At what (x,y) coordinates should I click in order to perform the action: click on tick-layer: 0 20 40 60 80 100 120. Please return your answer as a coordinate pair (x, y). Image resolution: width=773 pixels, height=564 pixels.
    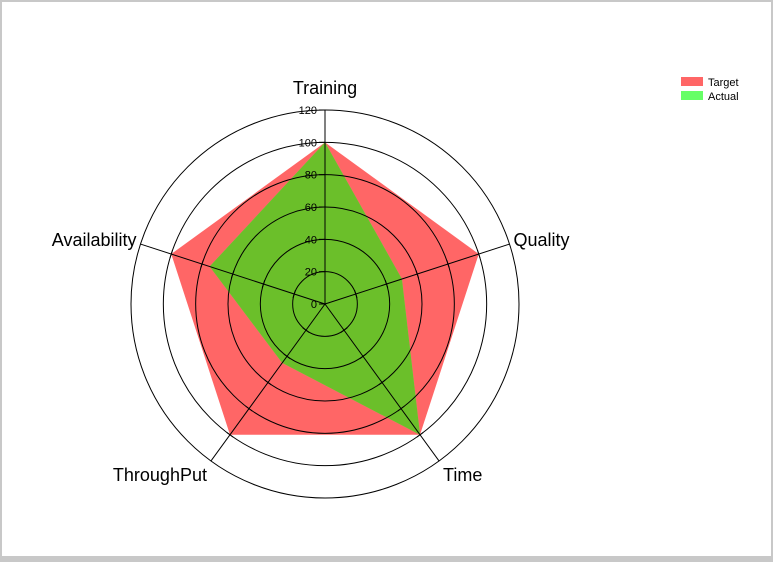
    Looking at the image, I should click on (312, 208).